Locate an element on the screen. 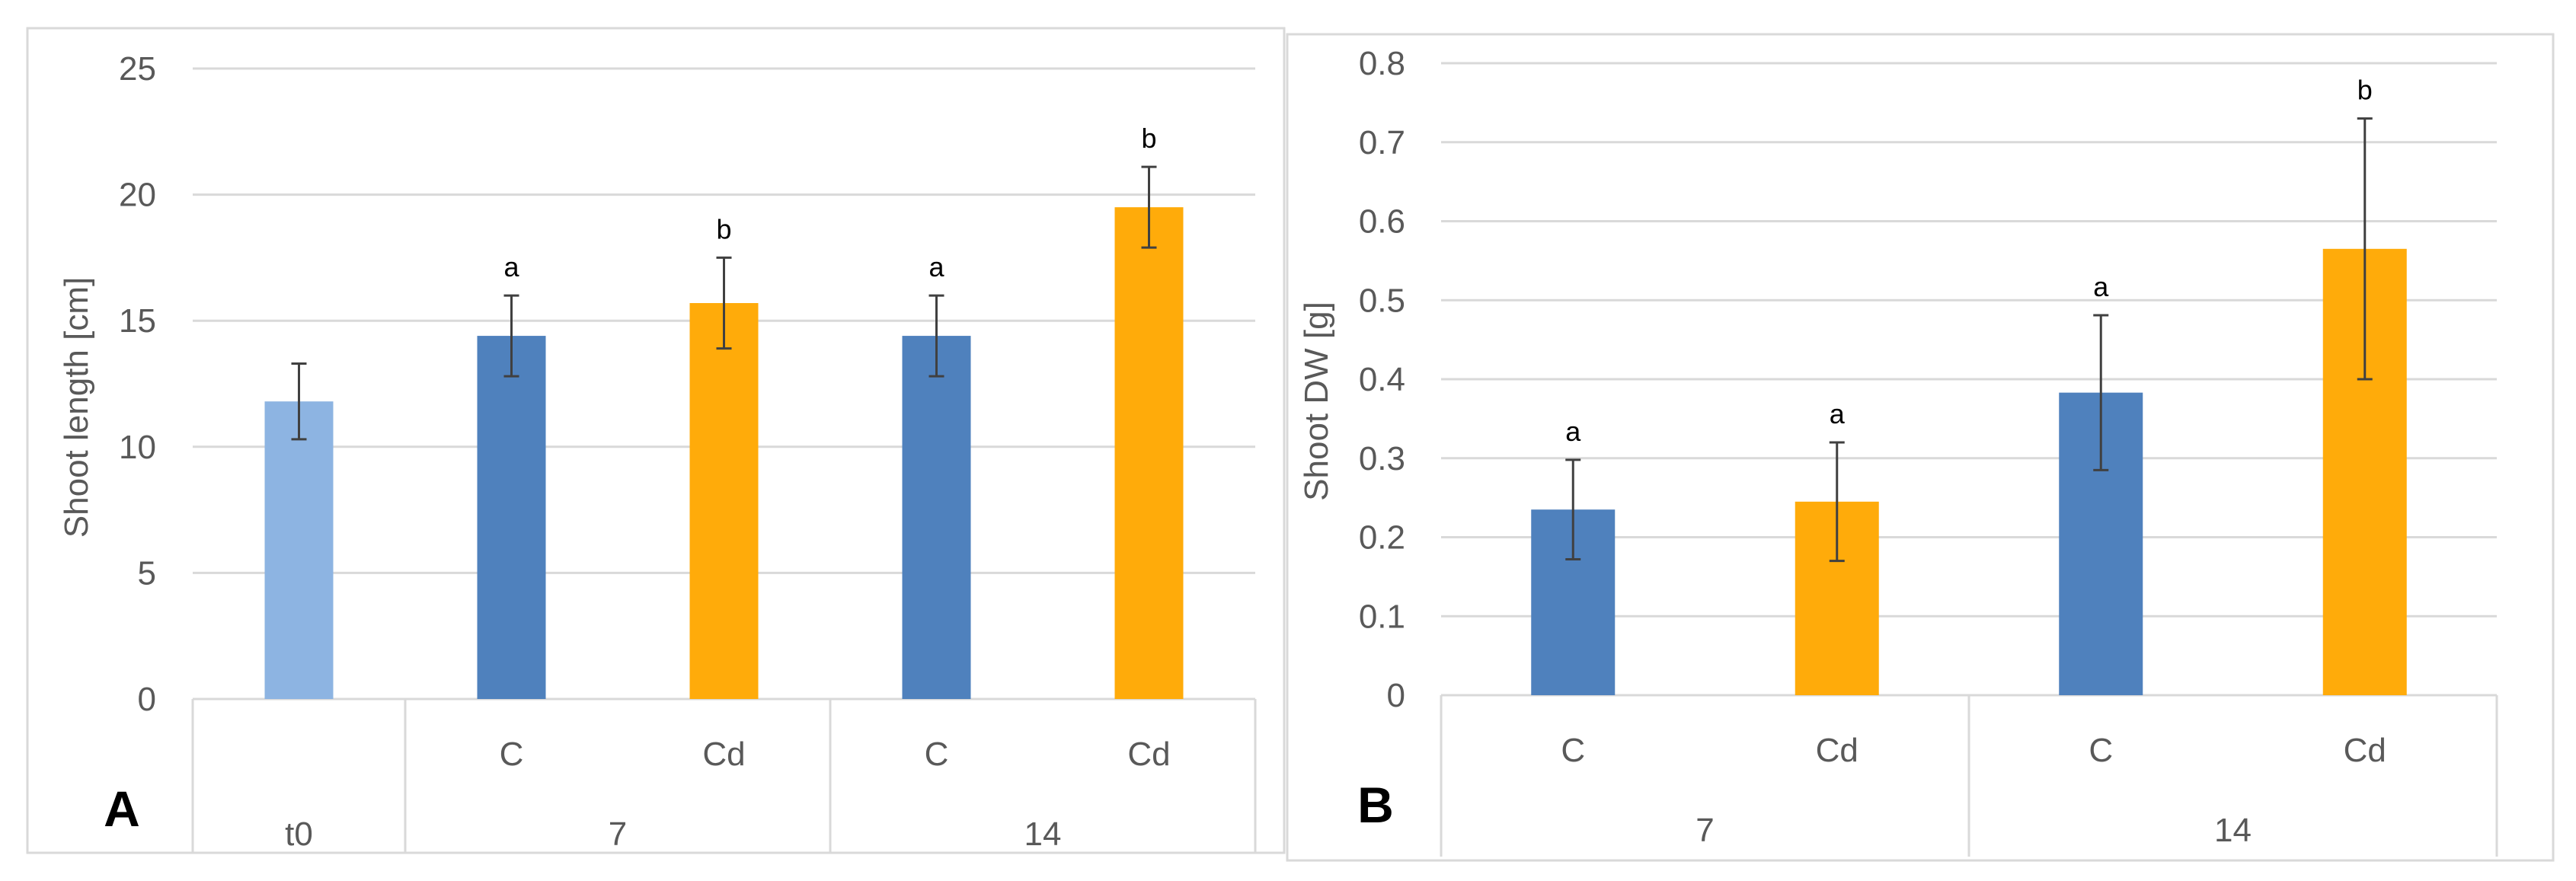 The image size is (2576, 881). panel-a-ytick-label: 10 is located at coordinates (137, 447).